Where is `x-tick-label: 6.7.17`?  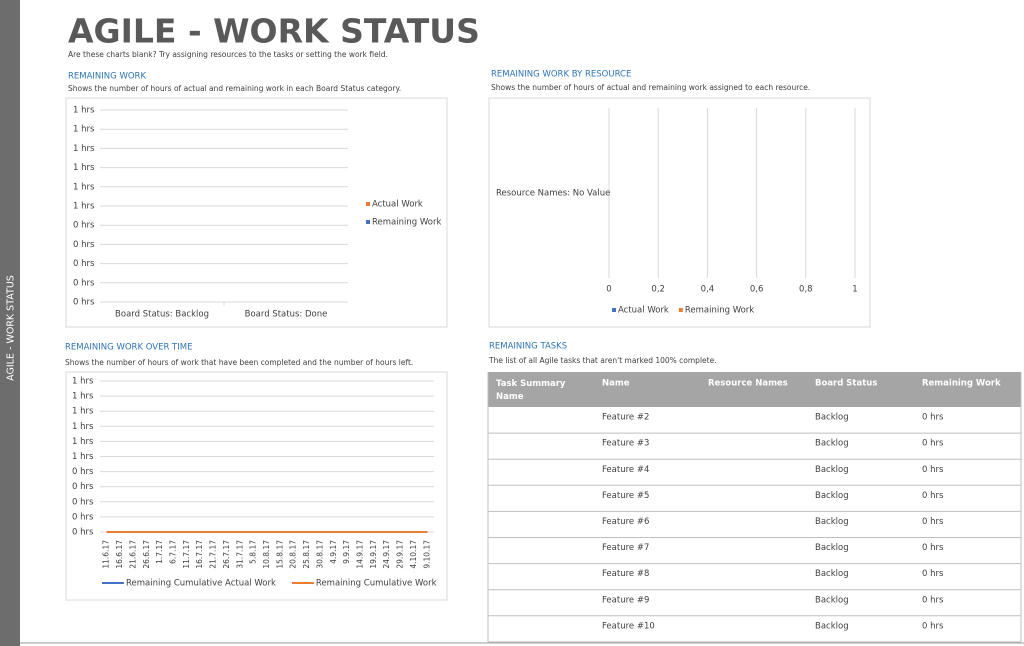
x-tick-label: 6.7.17 is located at coordinates (172, 552).